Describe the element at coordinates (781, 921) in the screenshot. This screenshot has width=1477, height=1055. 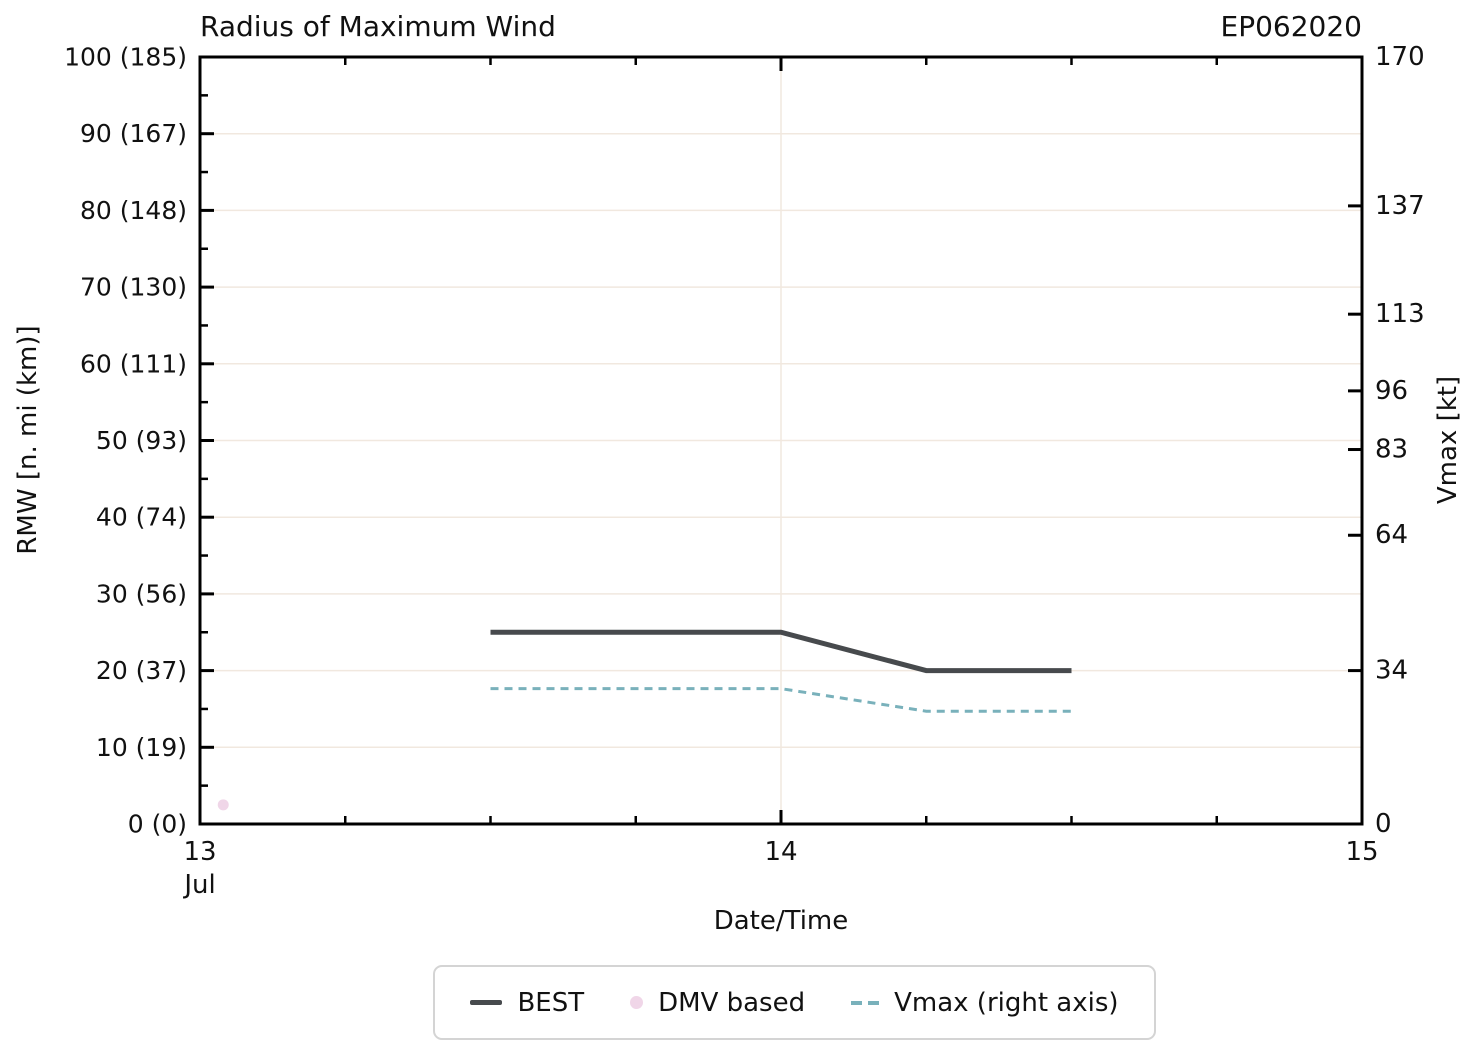
I see `x-axis-label: Date/Time` at that location.